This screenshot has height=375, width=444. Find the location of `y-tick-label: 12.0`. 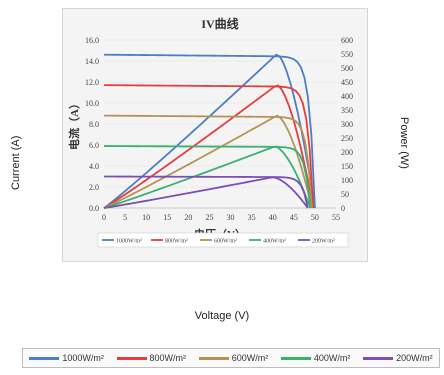

y-tick-label: 12.0 is located at coordinates (92, 82).